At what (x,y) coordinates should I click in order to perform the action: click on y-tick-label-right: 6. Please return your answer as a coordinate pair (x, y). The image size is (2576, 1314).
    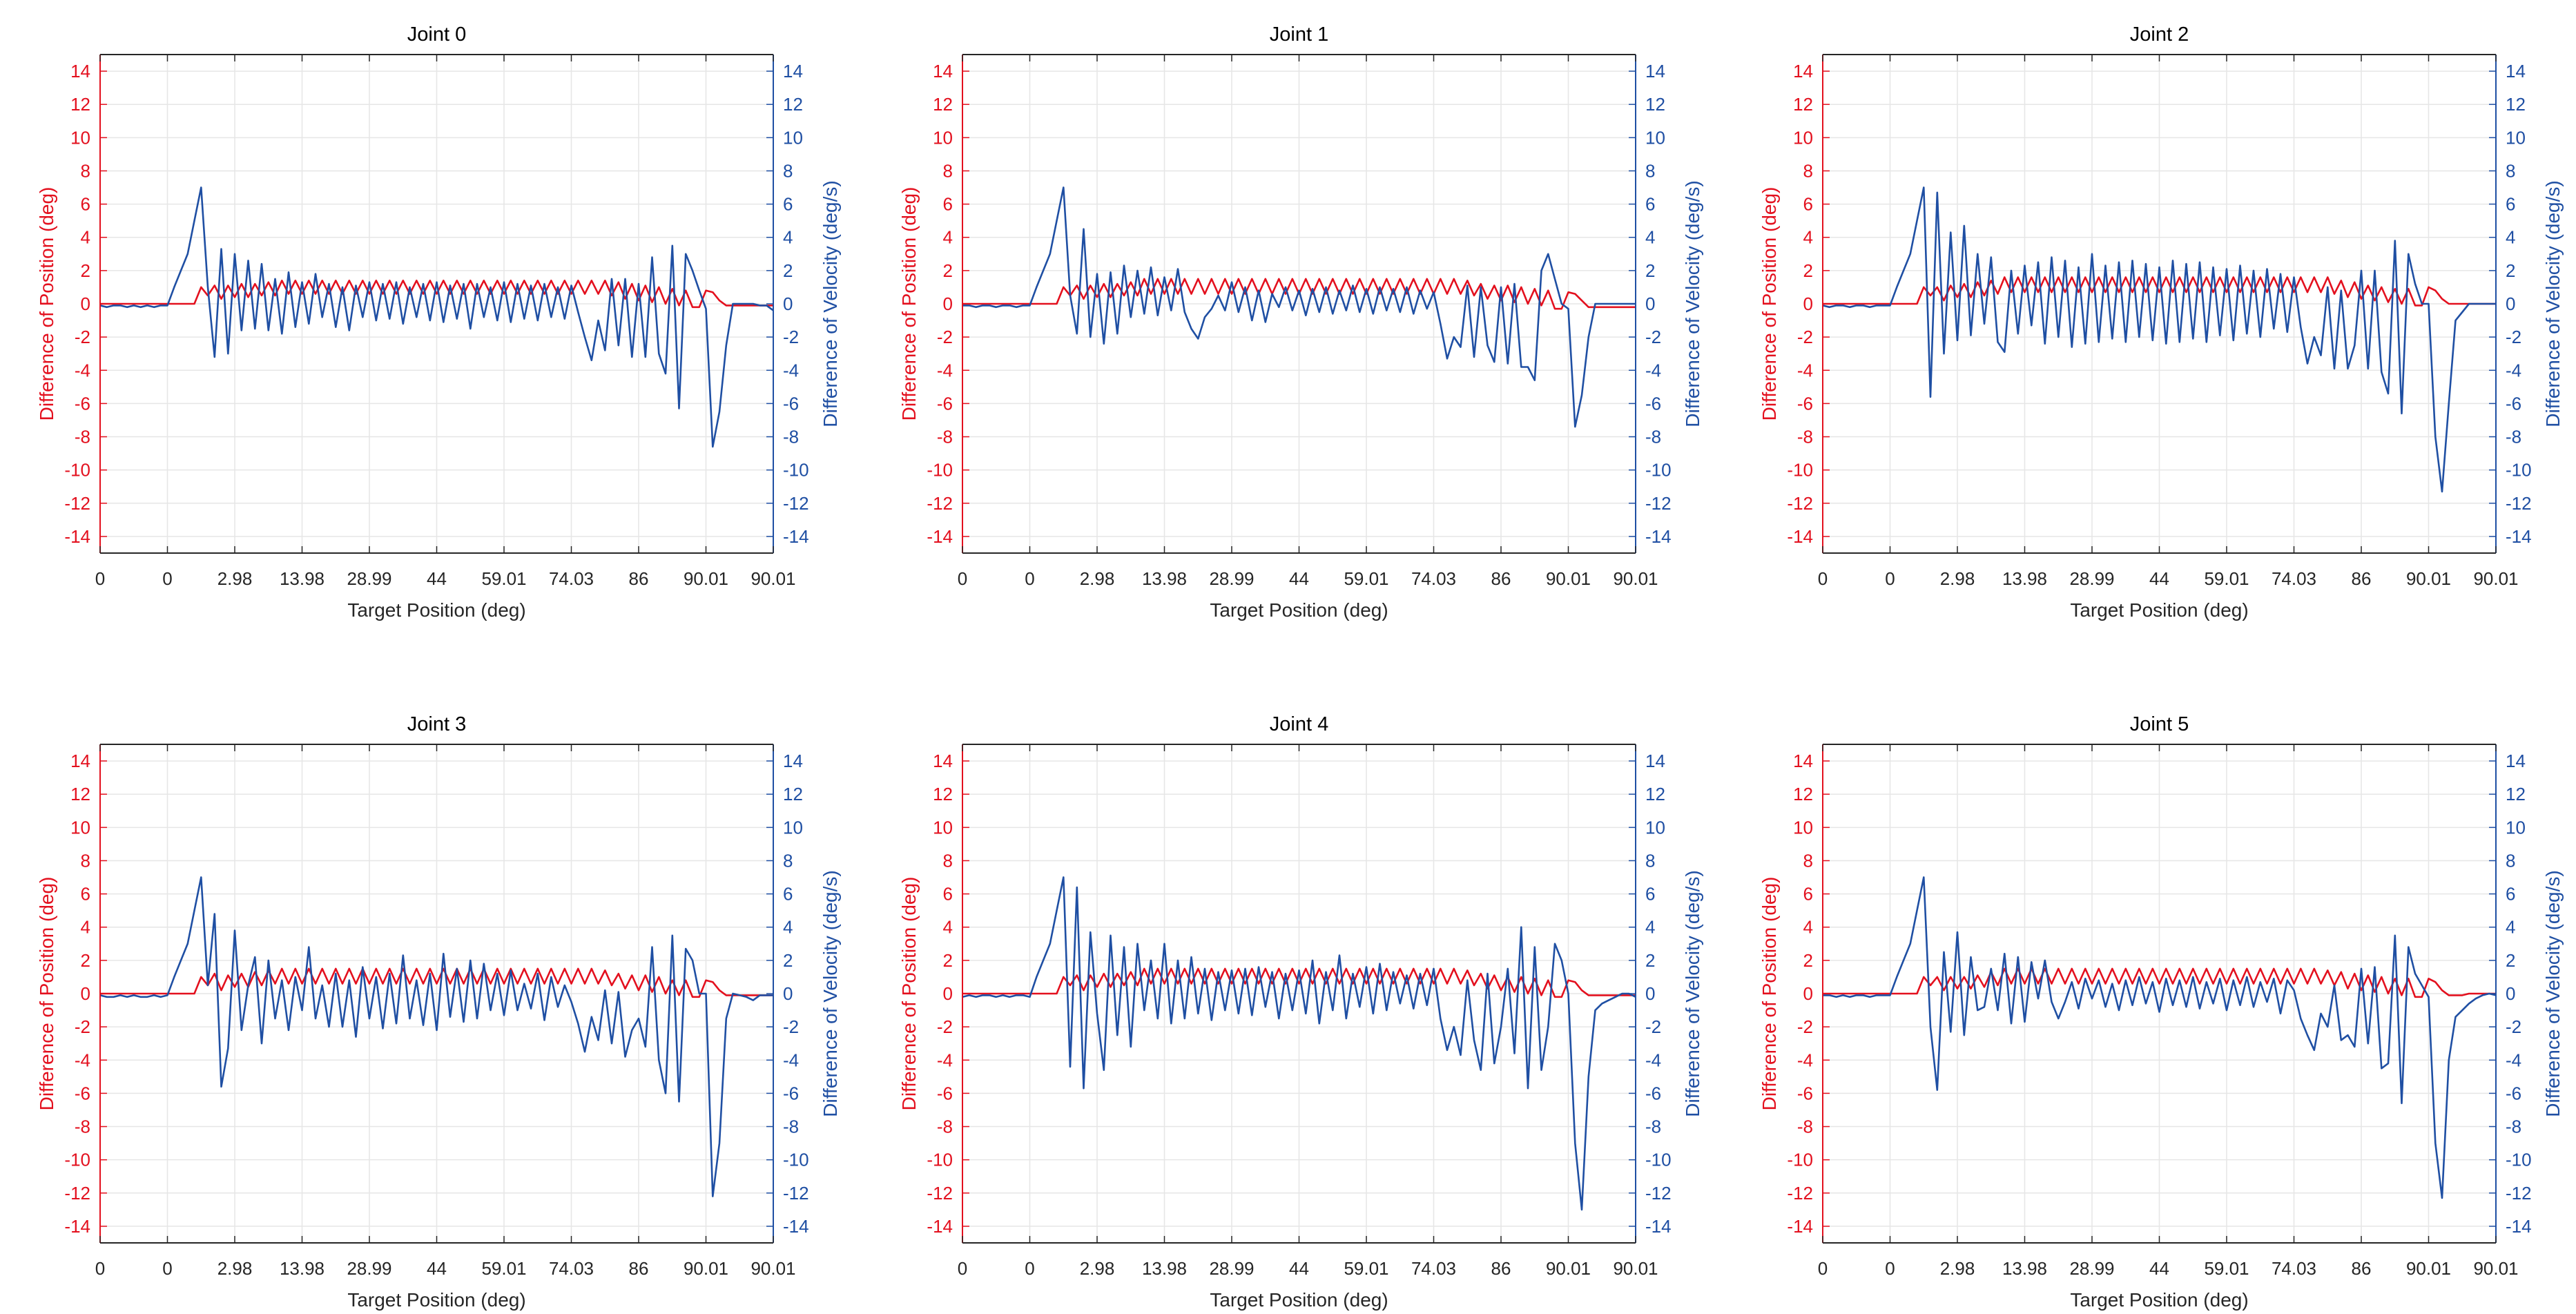
    Looking at the image, I should click on (788, 894).